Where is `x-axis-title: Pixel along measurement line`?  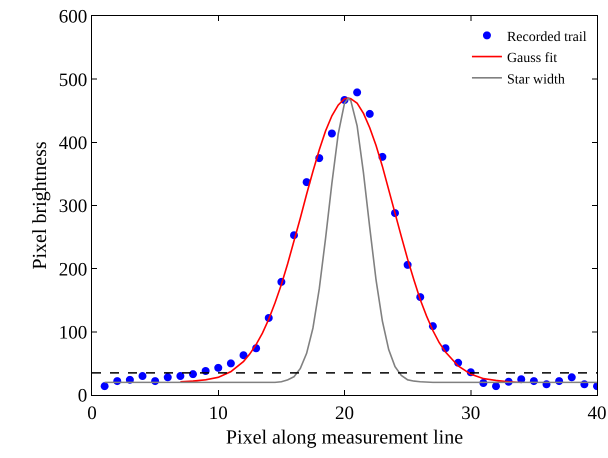 x-axis-title: Pixel along measurement line is located at coordinates (345, 437).